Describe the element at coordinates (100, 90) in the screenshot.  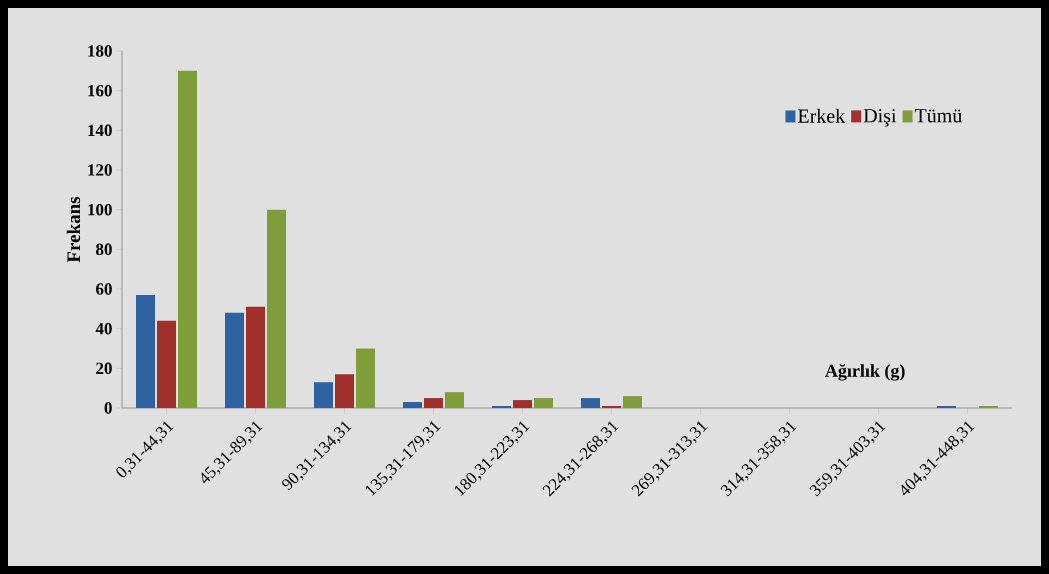
I see `y-tick-label: 160` at that location.